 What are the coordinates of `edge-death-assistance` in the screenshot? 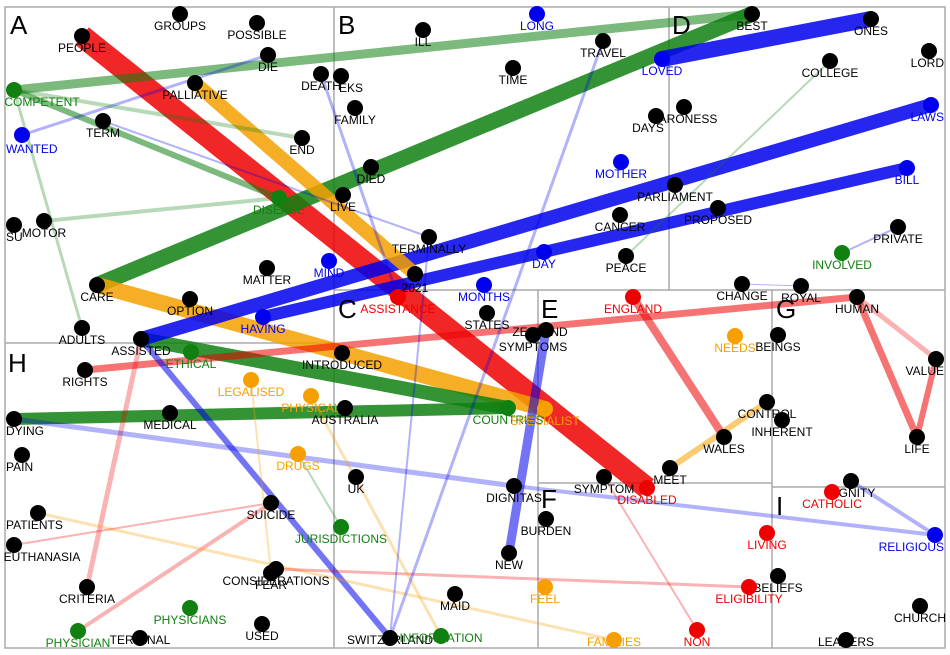 It's located at (359, 185).